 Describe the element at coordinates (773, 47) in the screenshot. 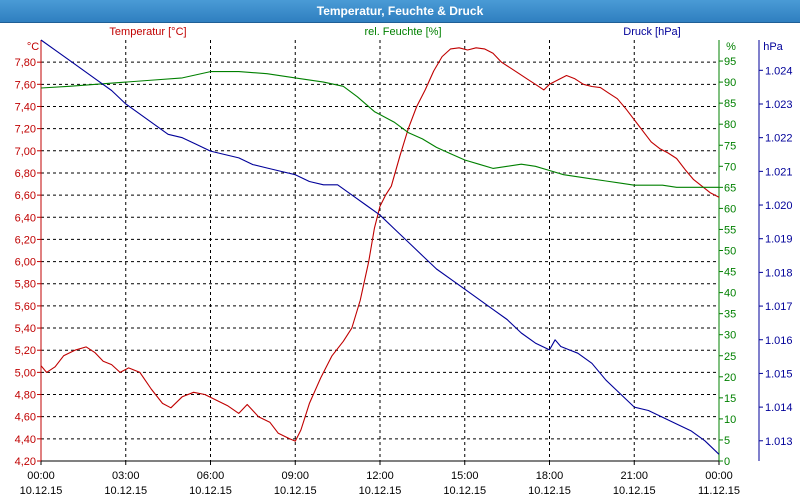

I see `pressure-unit-label: hPa` at that location.